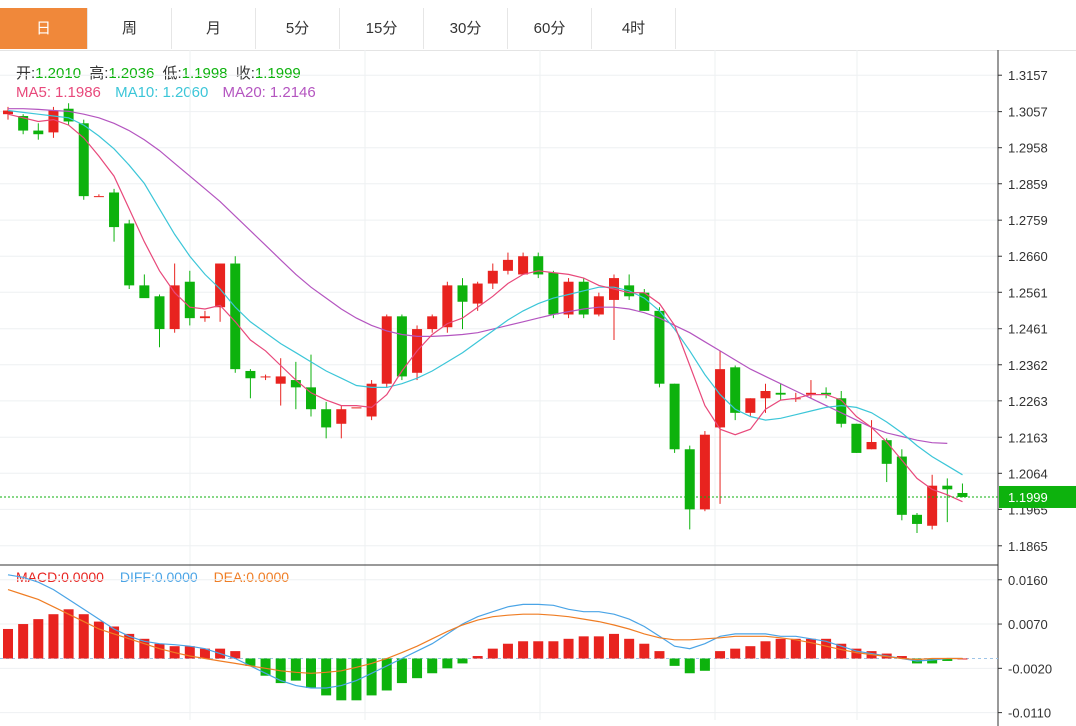 The height and width of the screenshot is (726, 1076). What do you see at coordinates (1028, 329) in the screenshot?
I see `price-tick-label-7: 1.2461` at bounding box center [1028, 329].